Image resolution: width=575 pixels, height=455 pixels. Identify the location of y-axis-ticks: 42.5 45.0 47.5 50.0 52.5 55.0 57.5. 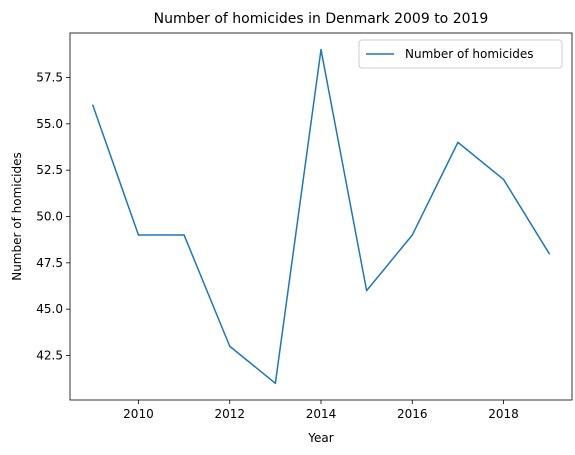
(53, 216).